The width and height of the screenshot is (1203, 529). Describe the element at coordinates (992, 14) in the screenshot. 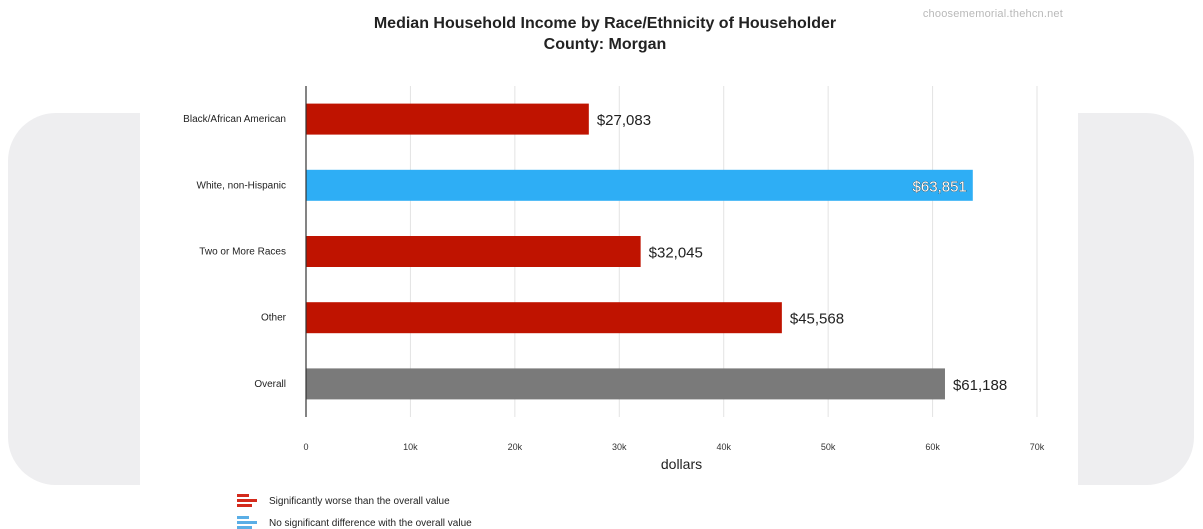

I see `watermark: choosememorial.thehcn.net` at that location.